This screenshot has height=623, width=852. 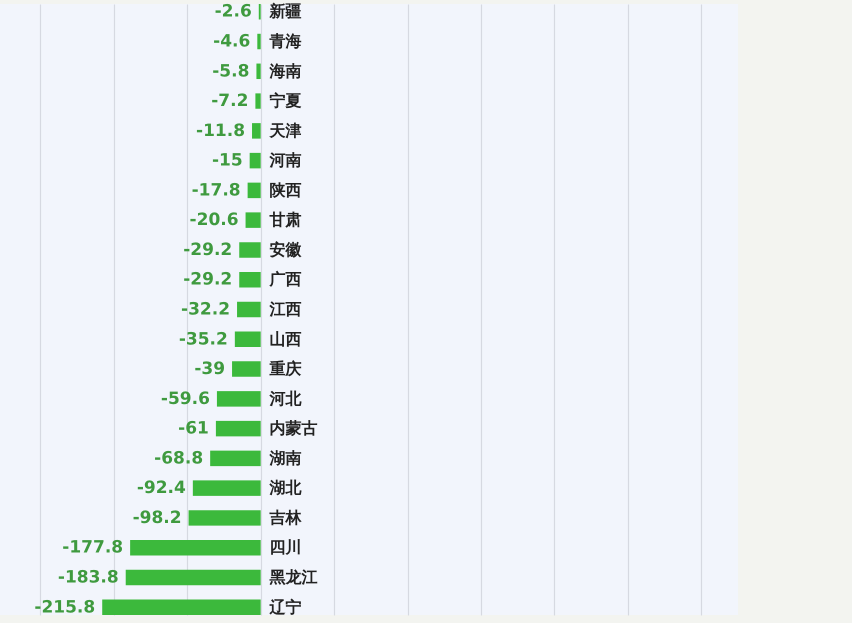 What do you see at coordinates (285, 398) in the screenshot?
I see `y-tick-label: 河北` at bounding box center [285, 398].